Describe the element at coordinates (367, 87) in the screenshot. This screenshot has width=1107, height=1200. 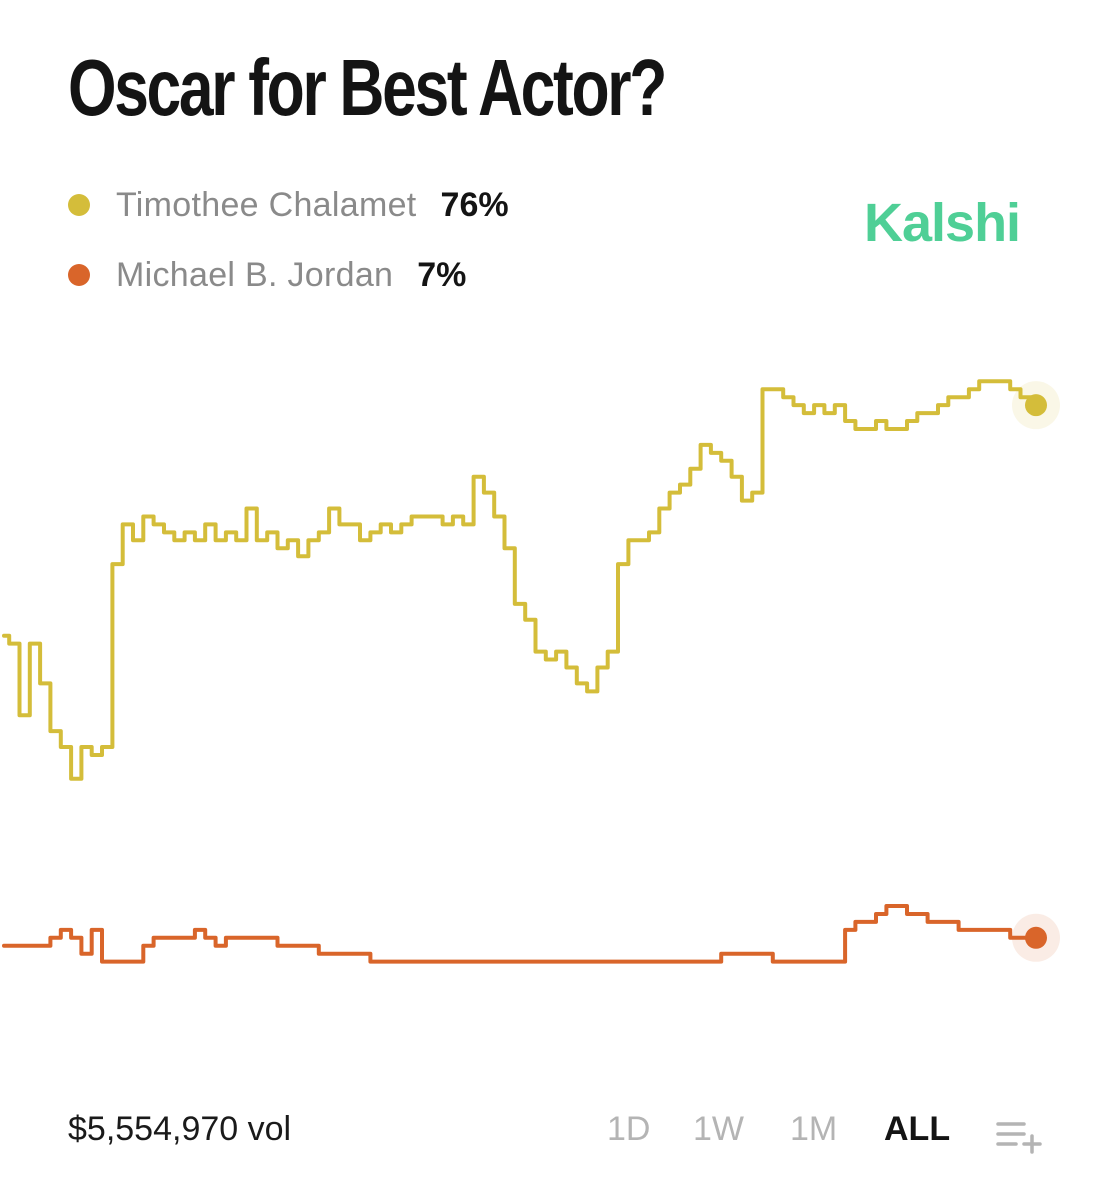
I see `page-title: Oscar for Best Actor?` at that location.